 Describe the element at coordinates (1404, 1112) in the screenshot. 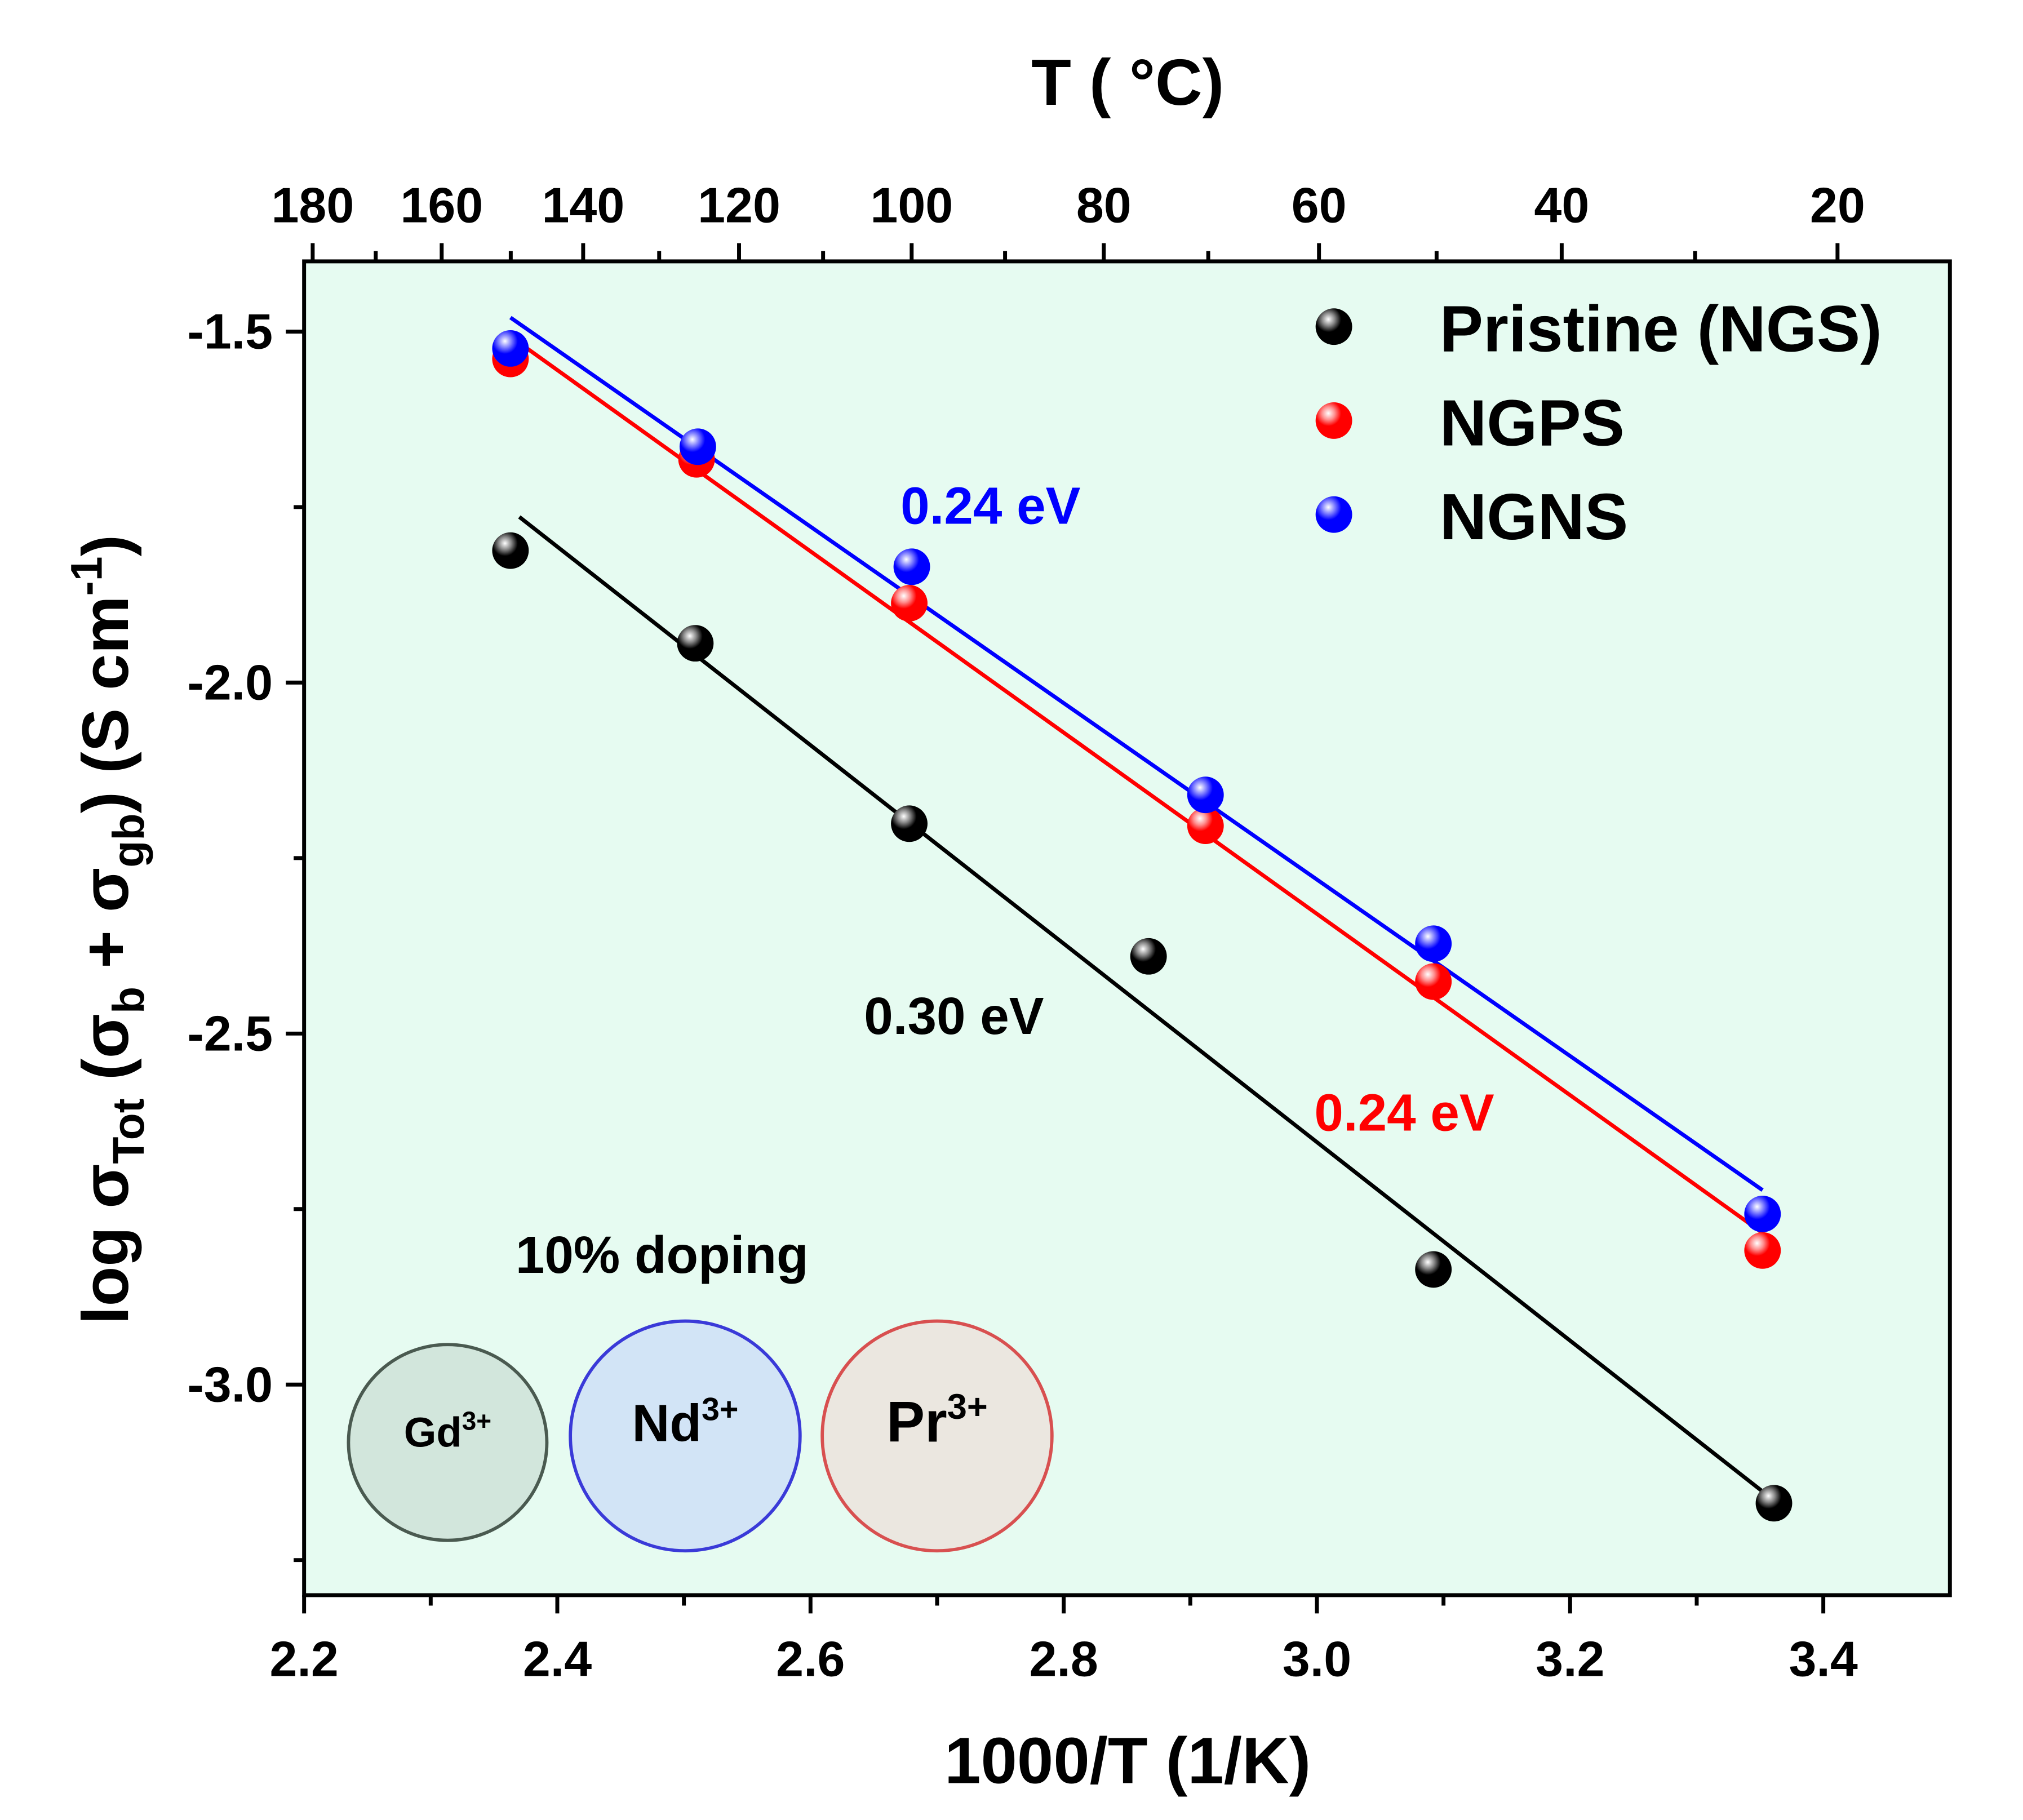

I see `annotation-ngps-energy: 0.24 eV` at that location.